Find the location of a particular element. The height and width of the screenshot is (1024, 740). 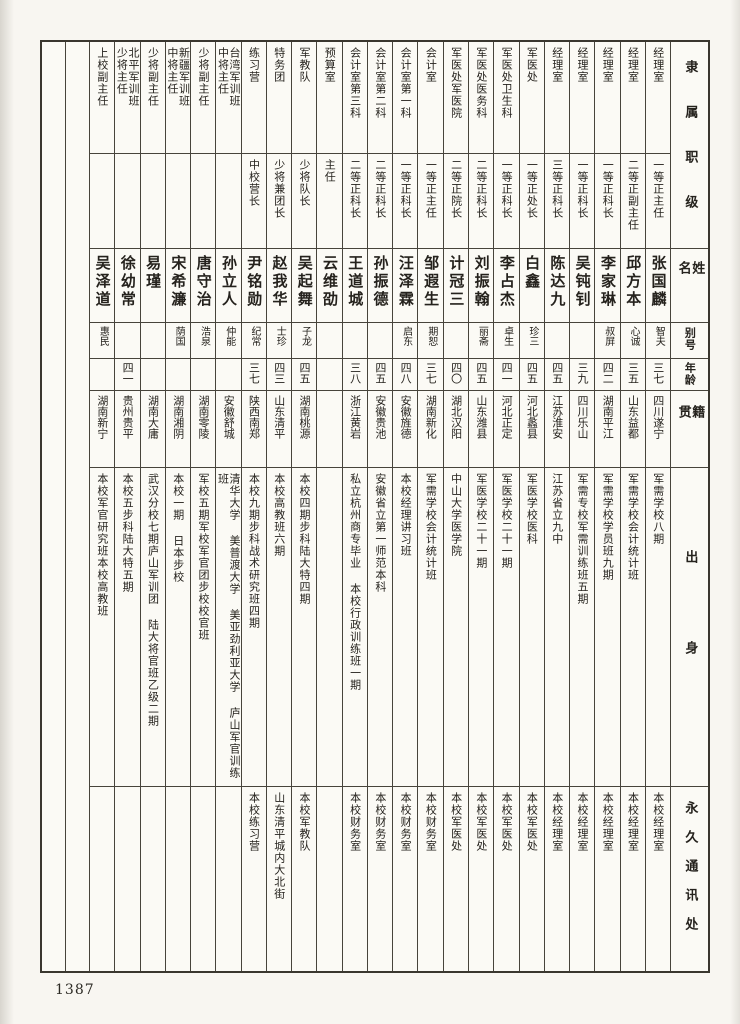

alias-cell: 珍三 is located at coordinates (531, 341).